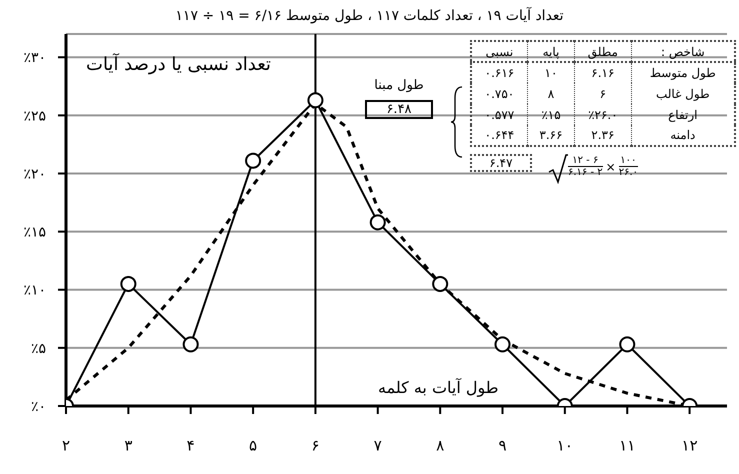  What do you see at coordinates (628, 161) in the screenshot?
I see `annotation: ۱۰۰` at bounding box center [628, 161].